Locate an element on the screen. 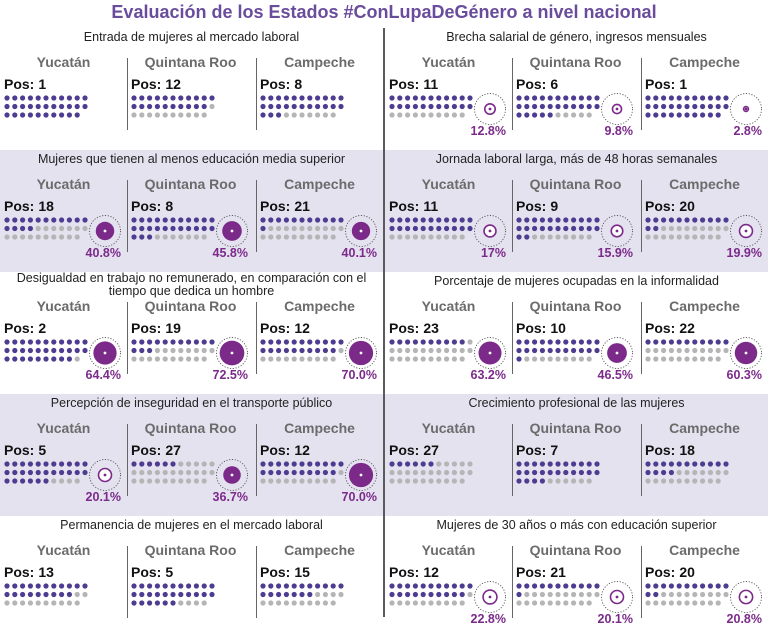  state-name: Campeche is located at coordinates (704, 428).